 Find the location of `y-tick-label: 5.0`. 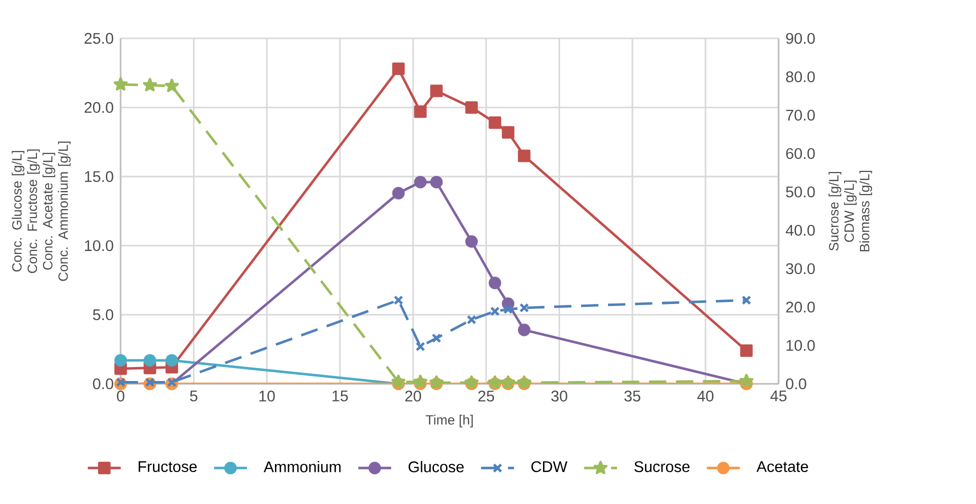

y-tick-label: 5.0 is located at coordinates (103, 314).